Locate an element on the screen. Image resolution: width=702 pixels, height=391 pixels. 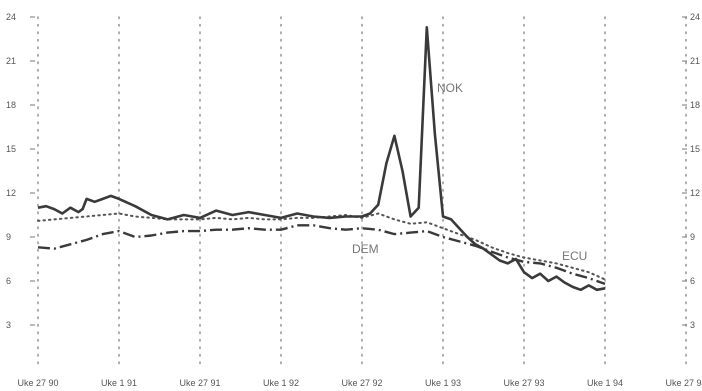
x-tick-label: Uke 27 93 is located at coordinates (523, 383).